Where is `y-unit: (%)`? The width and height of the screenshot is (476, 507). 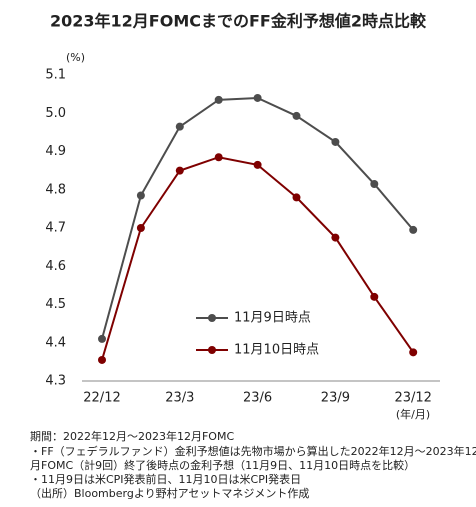
y-unit: (%) is located at coordinates (75, 57).